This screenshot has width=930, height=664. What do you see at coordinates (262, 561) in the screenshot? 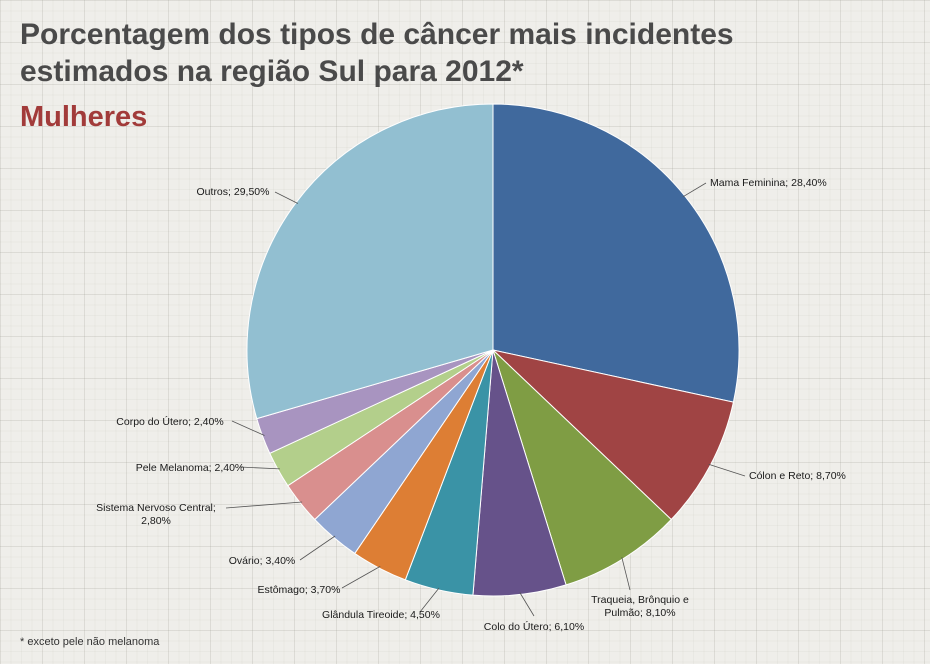
I see `pie-data-label: Ovário; 3,40%` at bounding box center [262, 561].